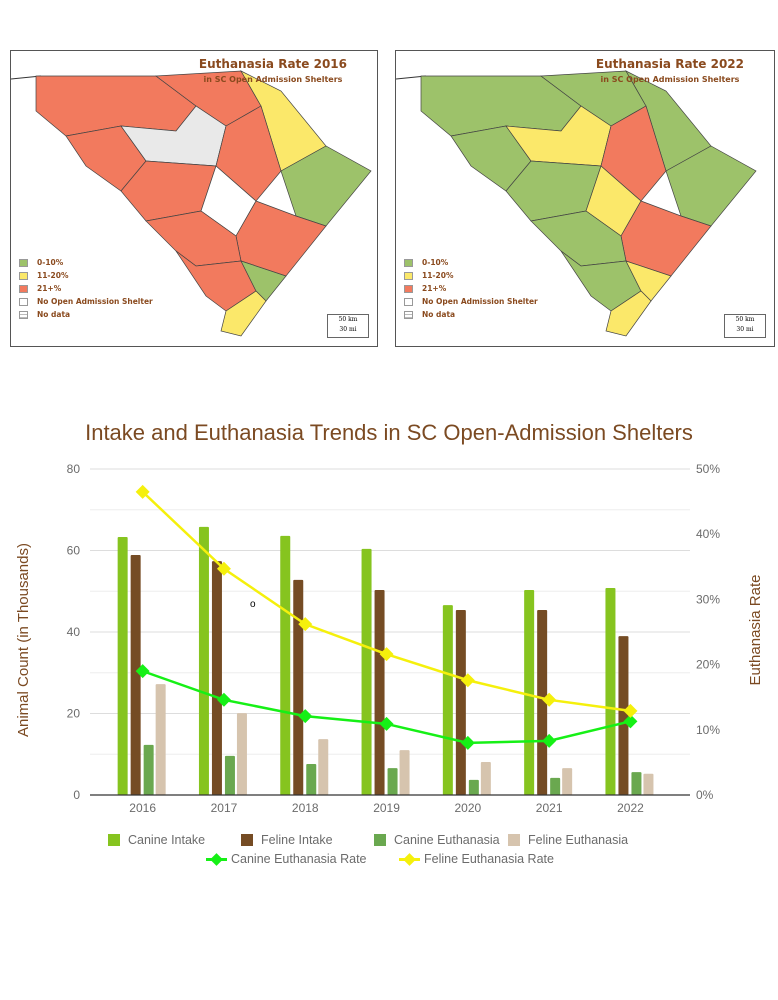 Image resolution: width=778 pixels, height=1000 pixels. Describe the element at coordinates (224, 808) in the screenshot. I see `x-tick-label: 2017` at that location.